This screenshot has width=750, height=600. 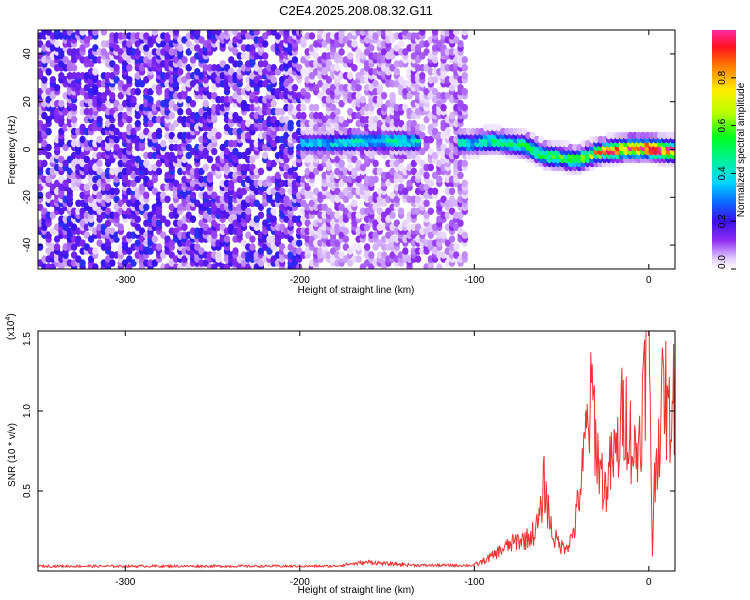 I want to click on colorbar-label: Normalized spectral amplitude, so click(x=741, y=149).